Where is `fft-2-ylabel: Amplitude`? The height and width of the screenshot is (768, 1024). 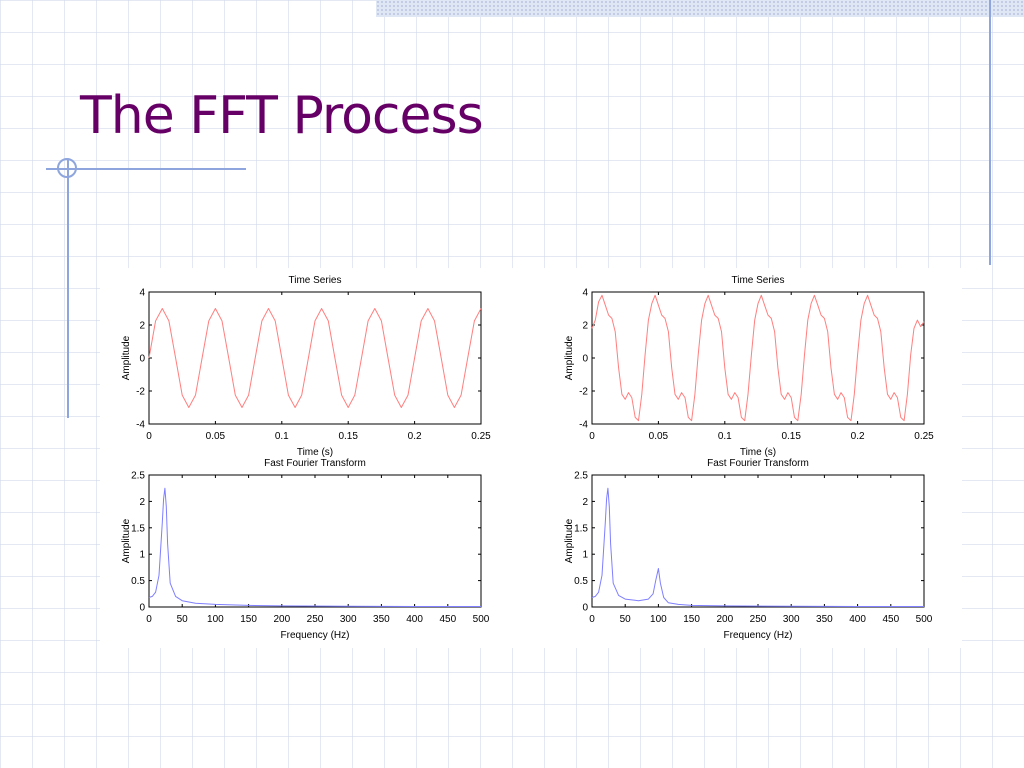 fft-2-ylabel: Amplitude is located at coordinates (569, 540).